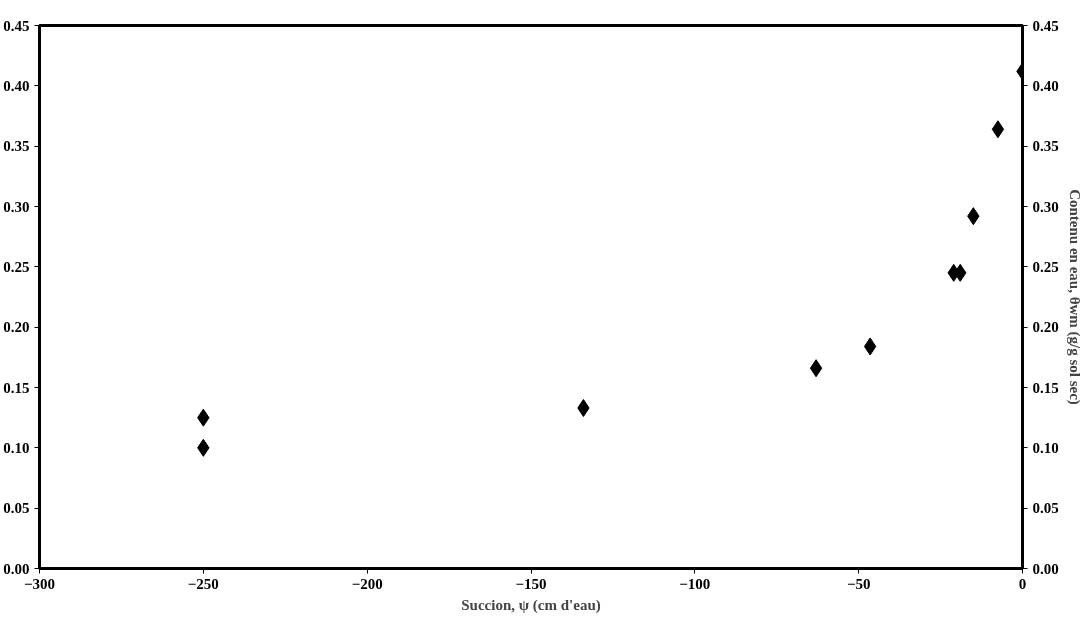  Describe the element at coordinates (1045, 206) in the screenshot. I see `y2-tick-label: 0.30` at that location.